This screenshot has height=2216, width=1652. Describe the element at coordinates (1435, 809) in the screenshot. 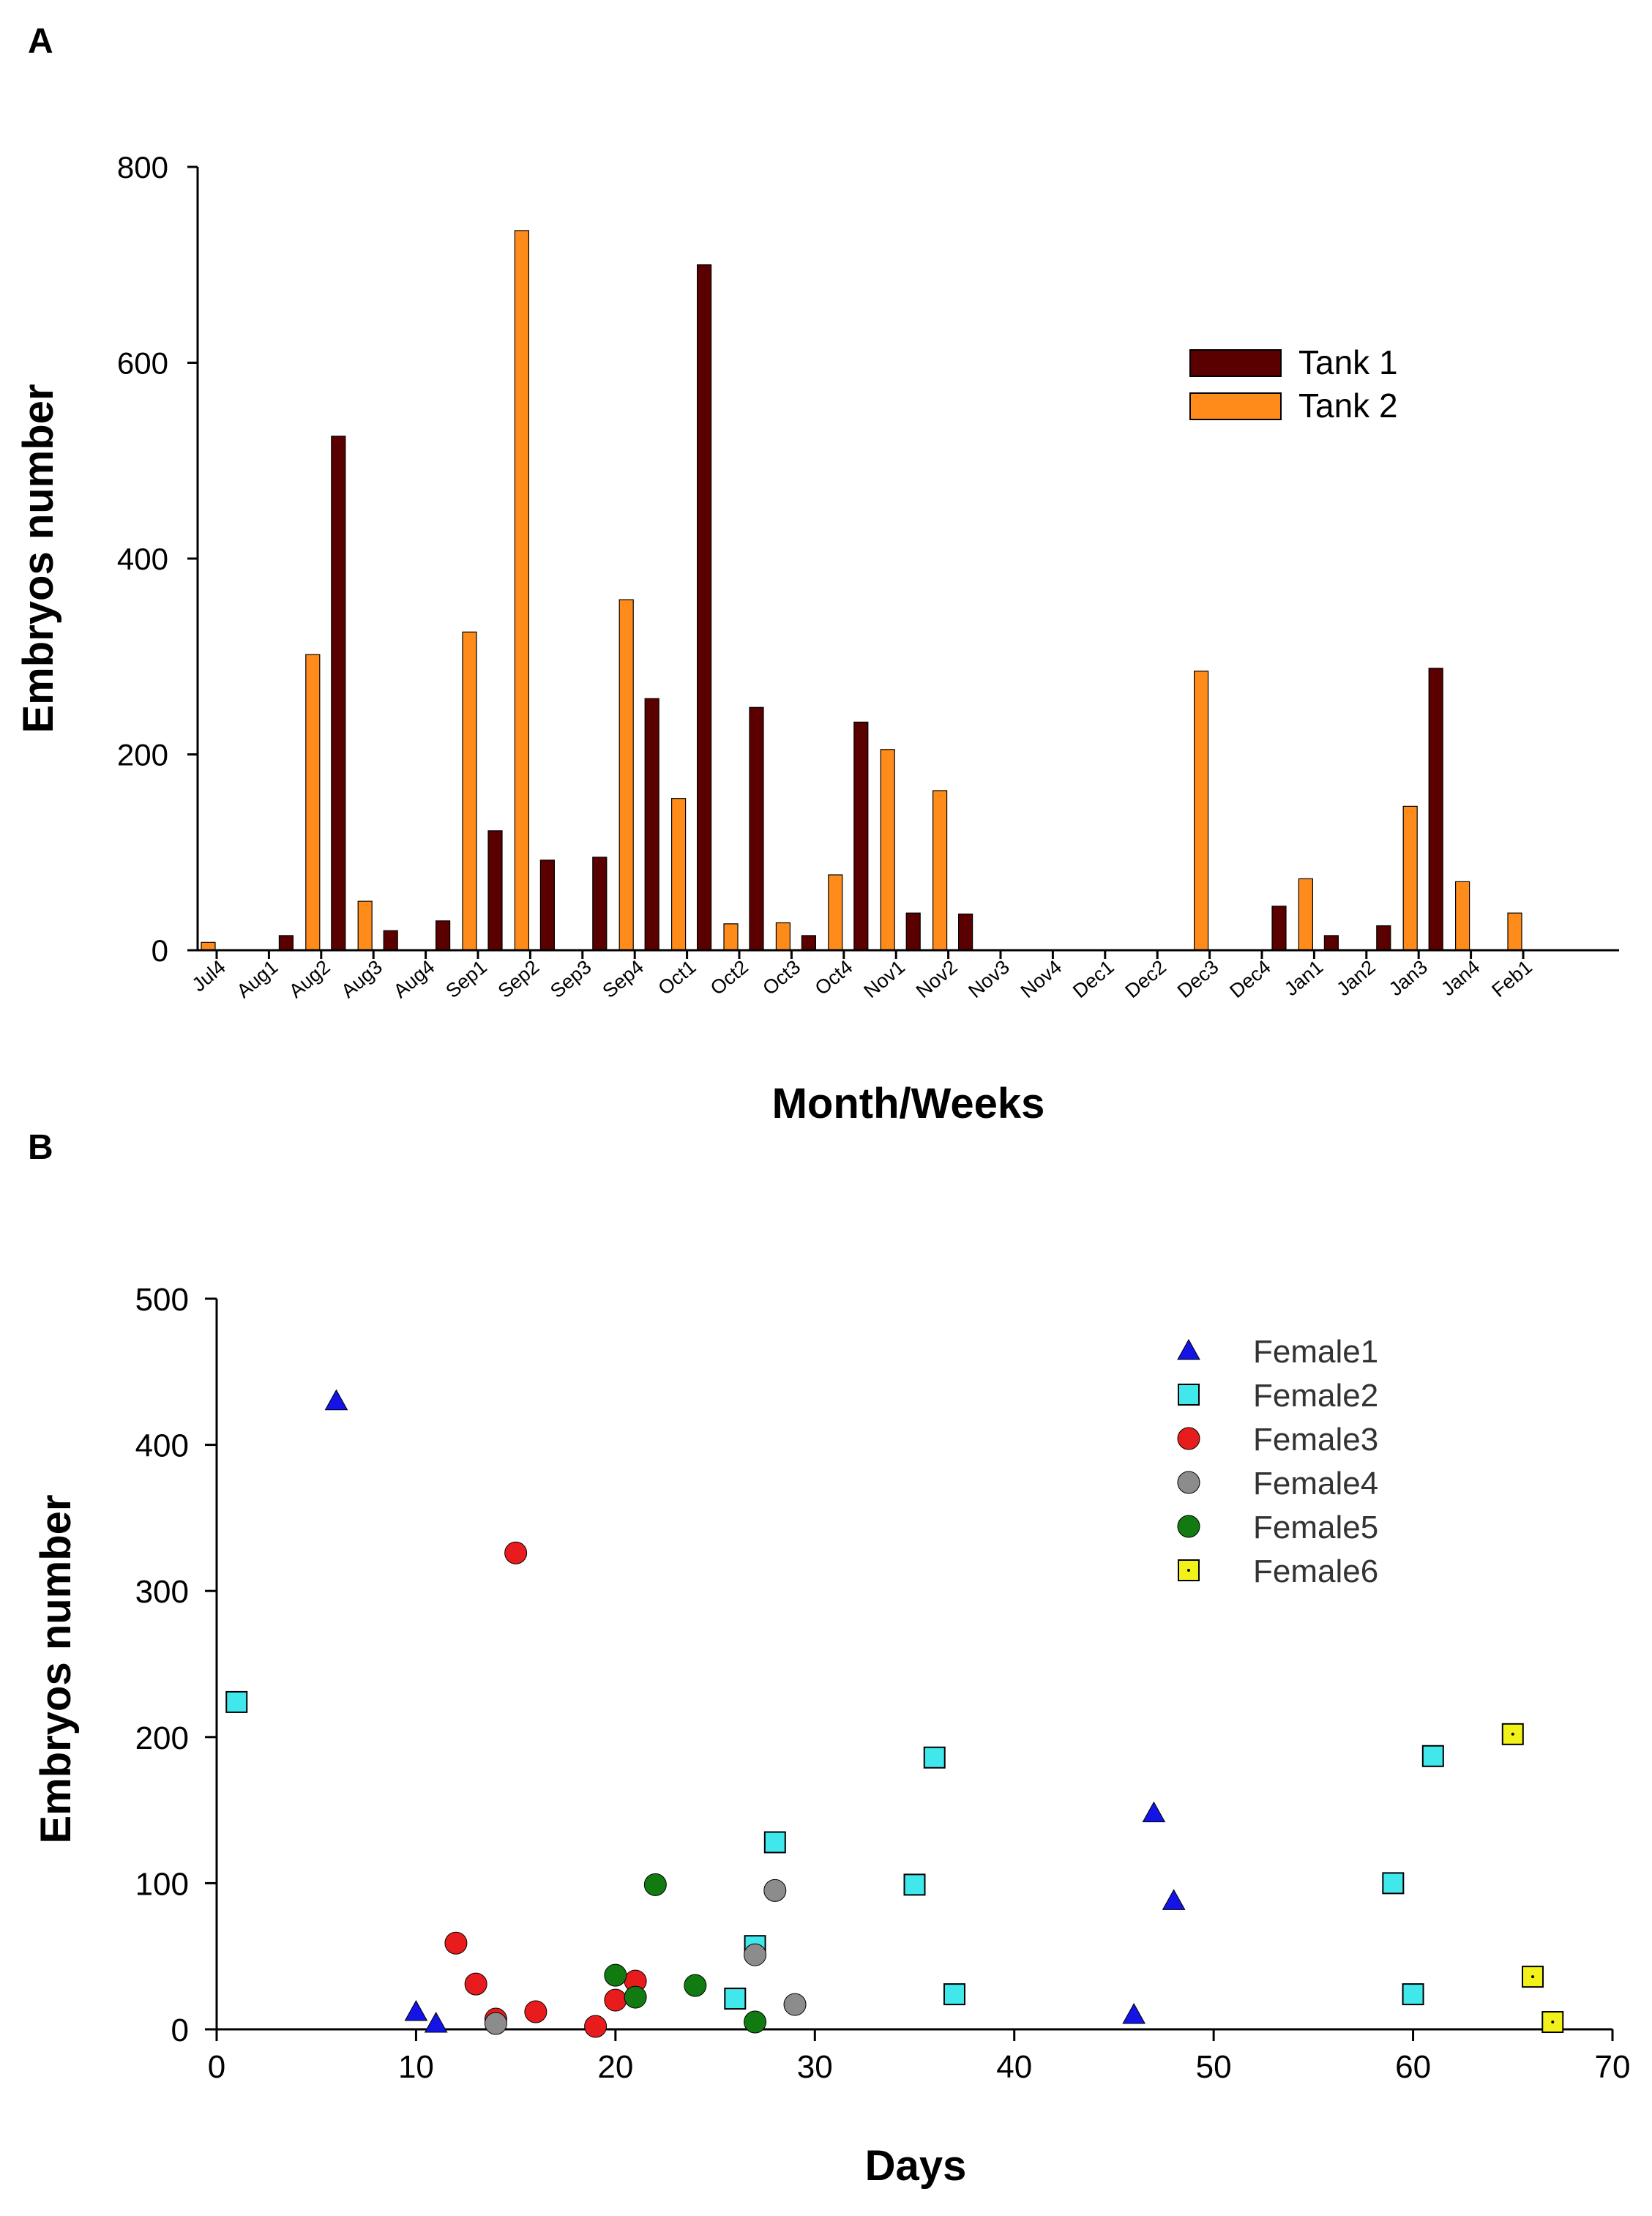

I see `bar-tank1-jan3` at that location.